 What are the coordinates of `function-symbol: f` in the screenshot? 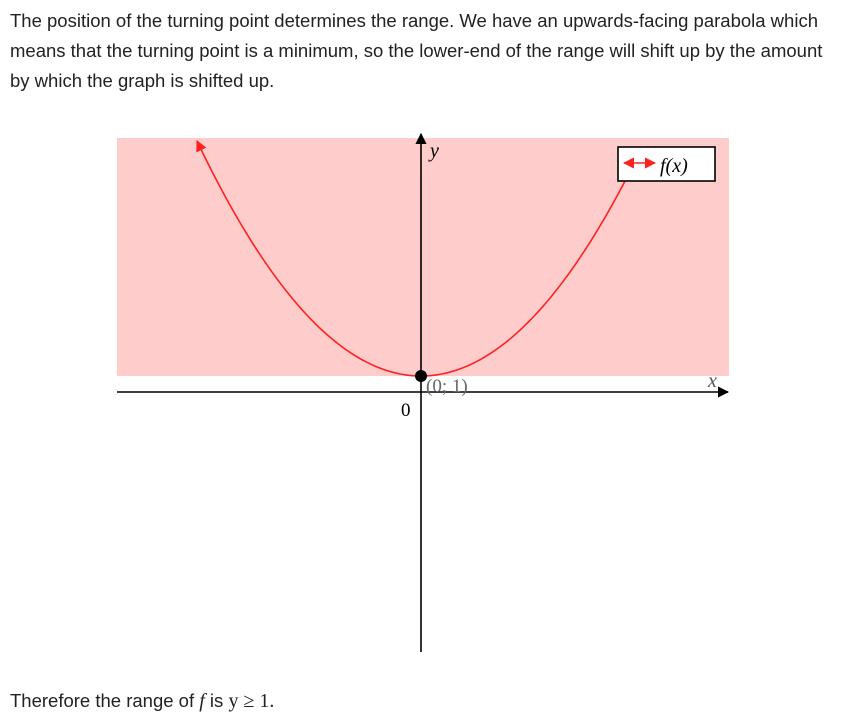 It's located at (202, 701).